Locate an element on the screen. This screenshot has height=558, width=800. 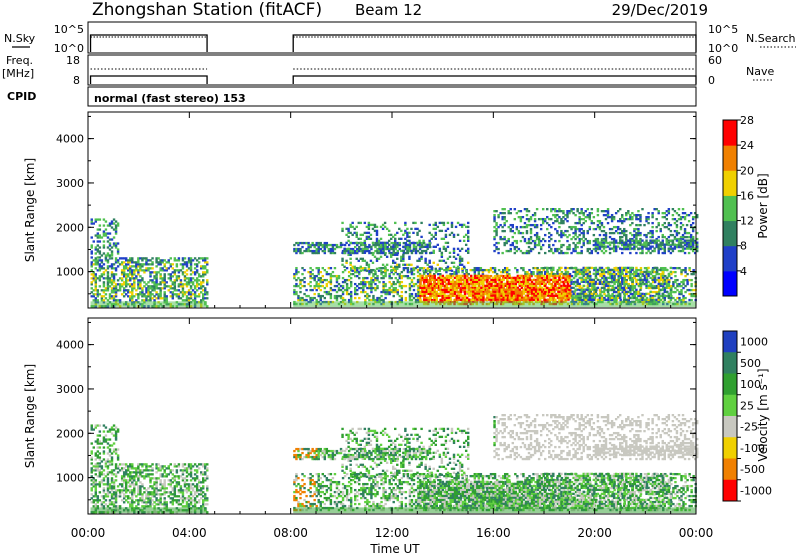
nsearch-tick-top: 10^5 is located at coordinates (723, 29).